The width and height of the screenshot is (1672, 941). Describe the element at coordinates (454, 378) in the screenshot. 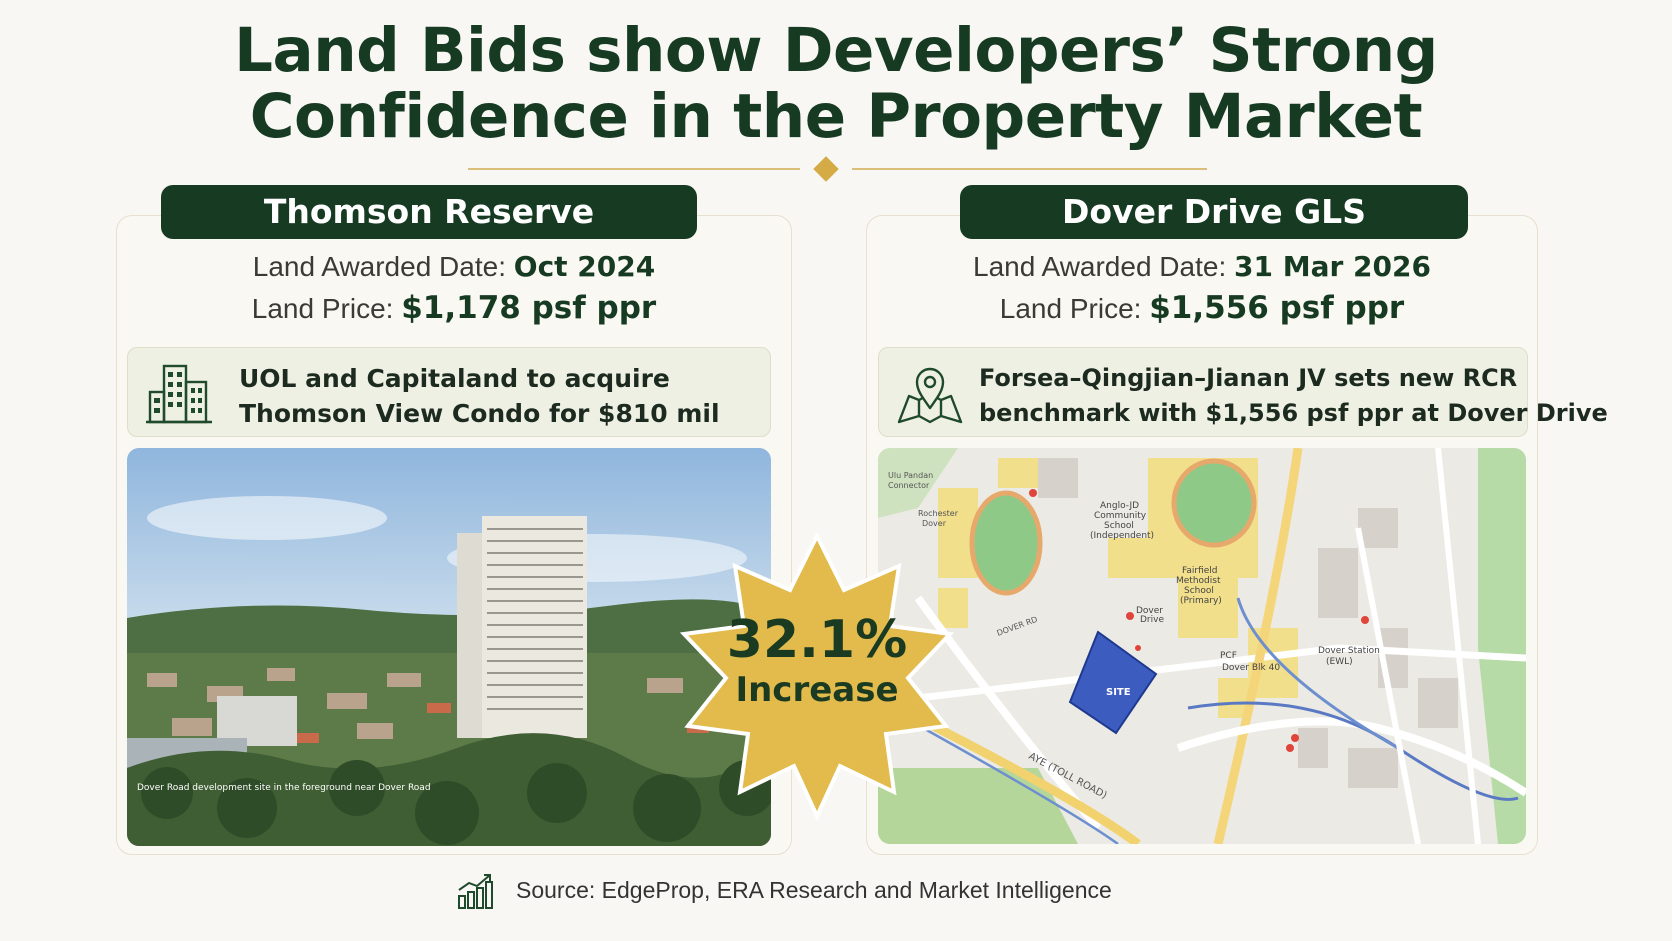

I see `note-line-1: UOL and Capitaland to acquire` at that location.